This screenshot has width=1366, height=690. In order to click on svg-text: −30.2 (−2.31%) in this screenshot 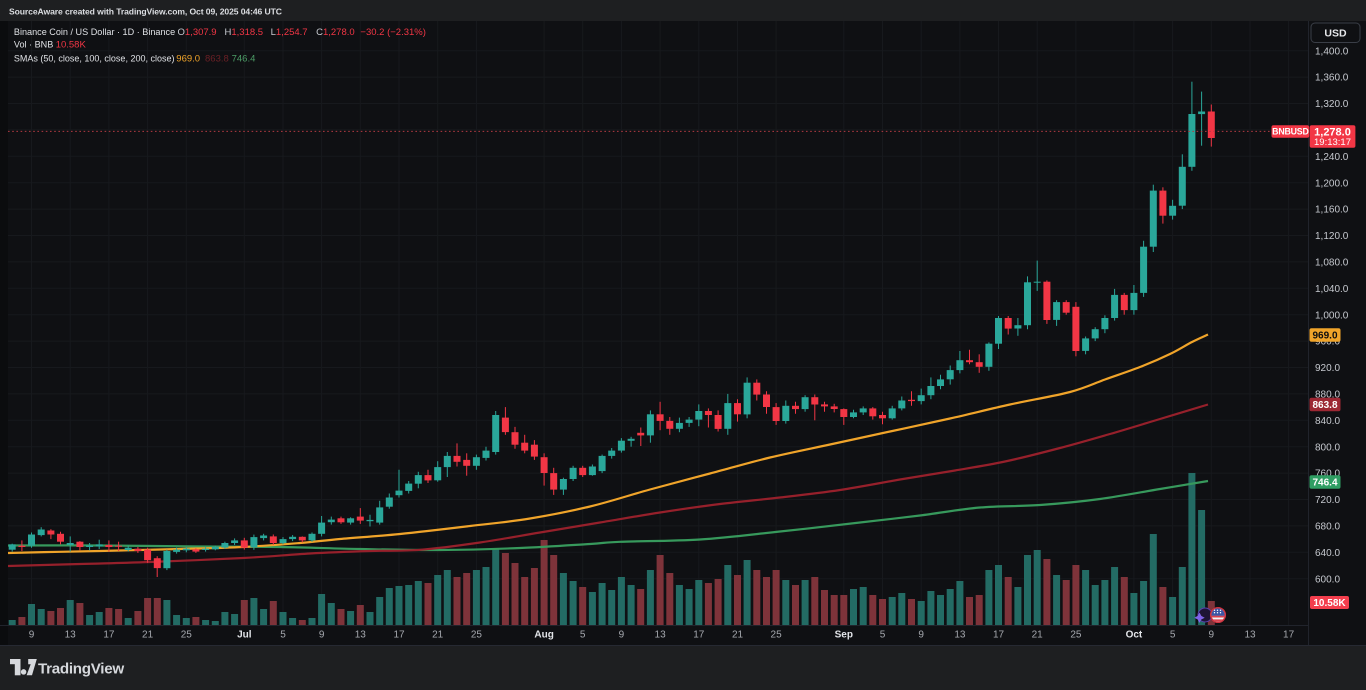, I will do `click(393, 32)`.